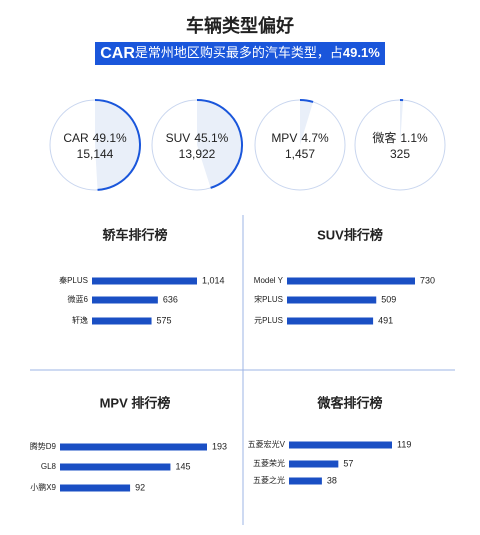 This screenshot has height=535, width=480. What do you see at coordinates (49, 466) in the screenshot?
I see `bar-category: GL8` at bounding box center [49, 466].